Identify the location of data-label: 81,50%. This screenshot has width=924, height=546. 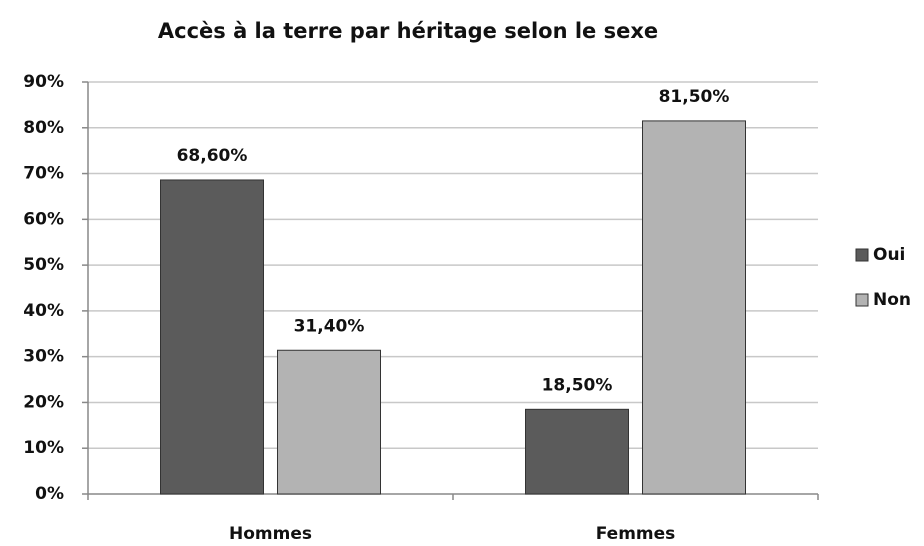
(694, 97).